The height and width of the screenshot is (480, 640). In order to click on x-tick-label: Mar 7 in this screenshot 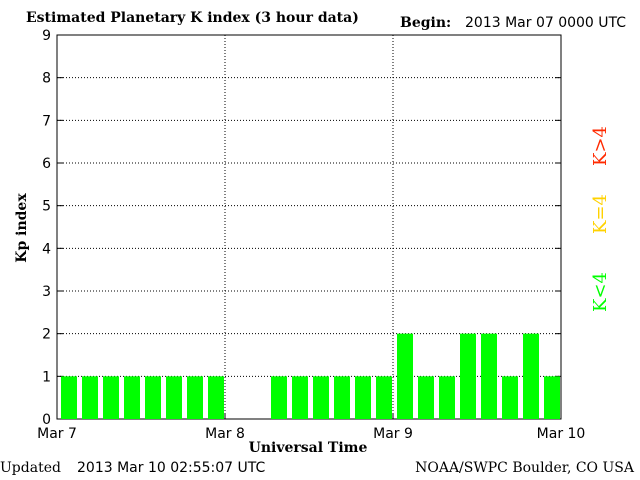, I will do `click(57, 434)`.